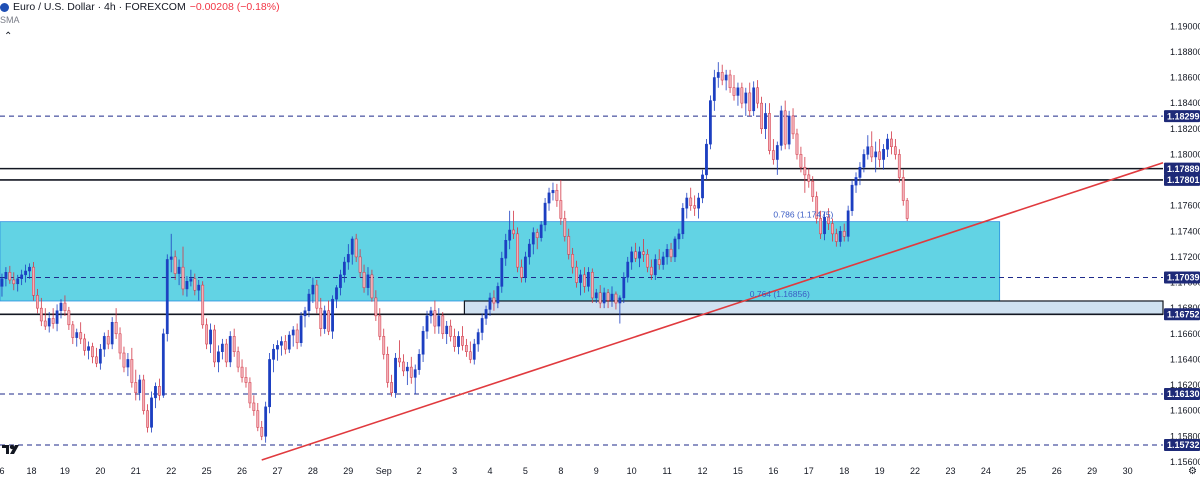  Describe the element at coordinates (1185, 308) in the screenshot. I see `y-tick-label: 1.16800` at that location.